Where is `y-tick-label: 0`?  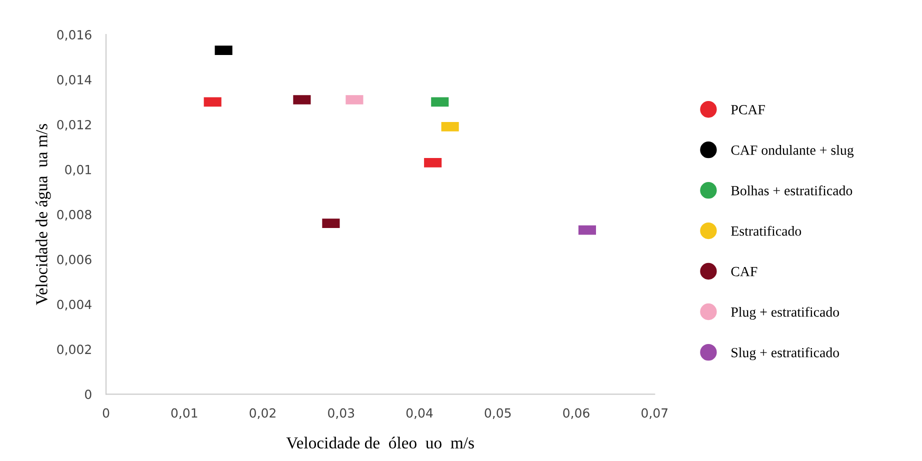
y-tick-label: 0 is located at coordinates (88, 395).